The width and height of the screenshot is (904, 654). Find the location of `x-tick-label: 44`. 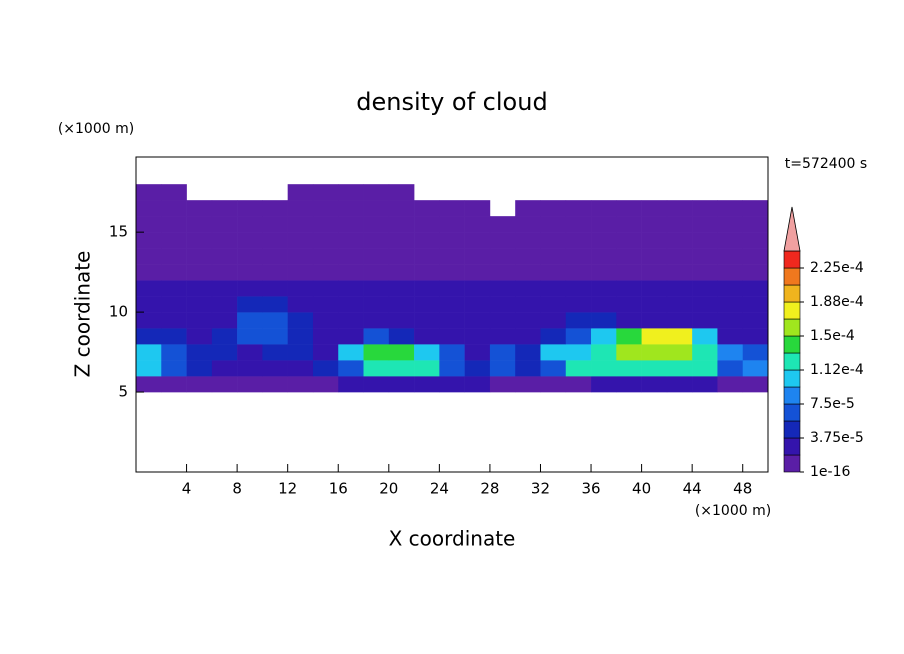

x-tick-label: 44 is located at coordinates (692, 489).